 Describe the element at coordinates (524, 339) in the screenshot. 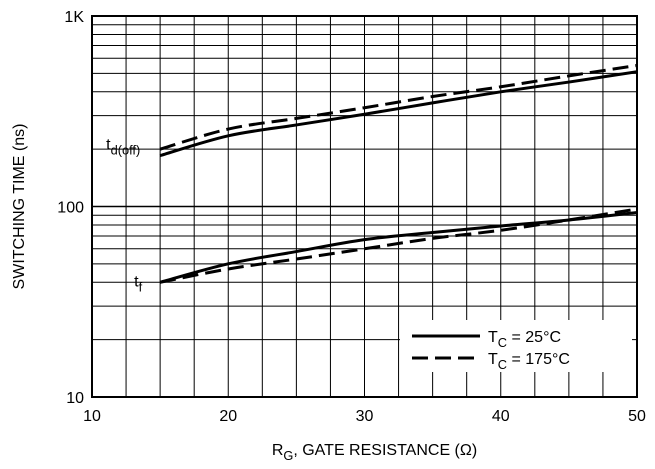

I see `legend-label-solid: TC = 25°C` at that location.